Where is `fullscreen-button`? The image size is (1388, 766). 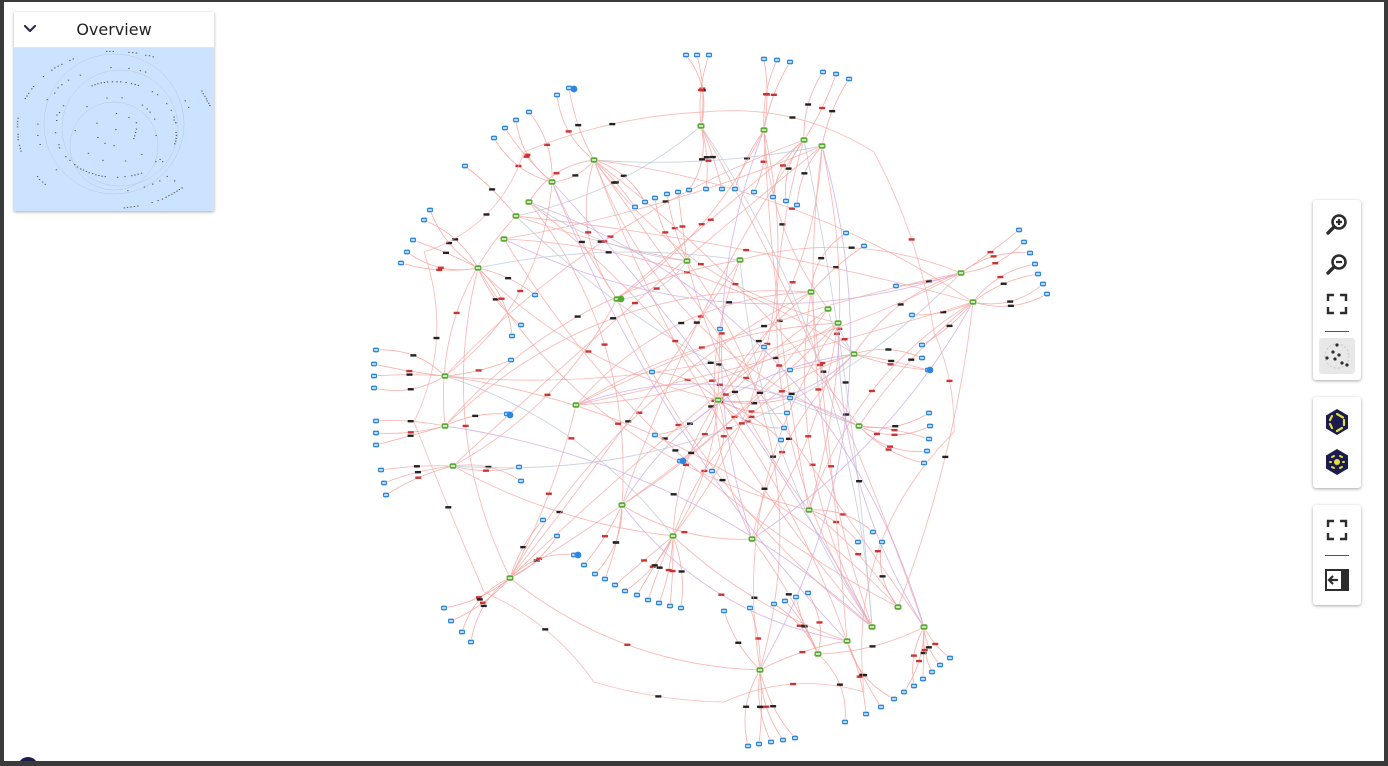
fullscreen-button is located at coordinates (1337, 530).